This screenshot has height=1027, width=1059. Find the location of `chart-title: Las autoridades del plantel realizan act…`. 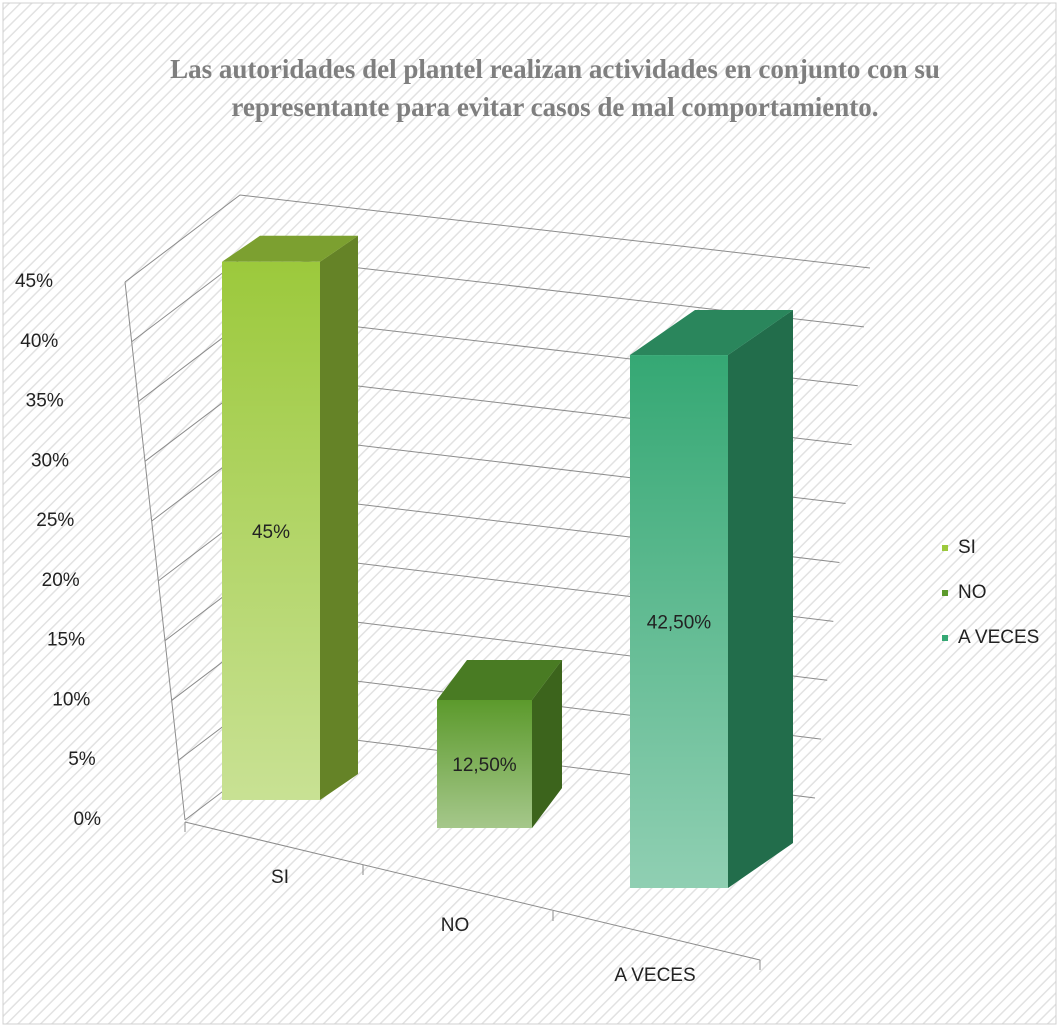

chart-title: Las autoridades del plantel realizan act… is located at coordinates (555, 88).